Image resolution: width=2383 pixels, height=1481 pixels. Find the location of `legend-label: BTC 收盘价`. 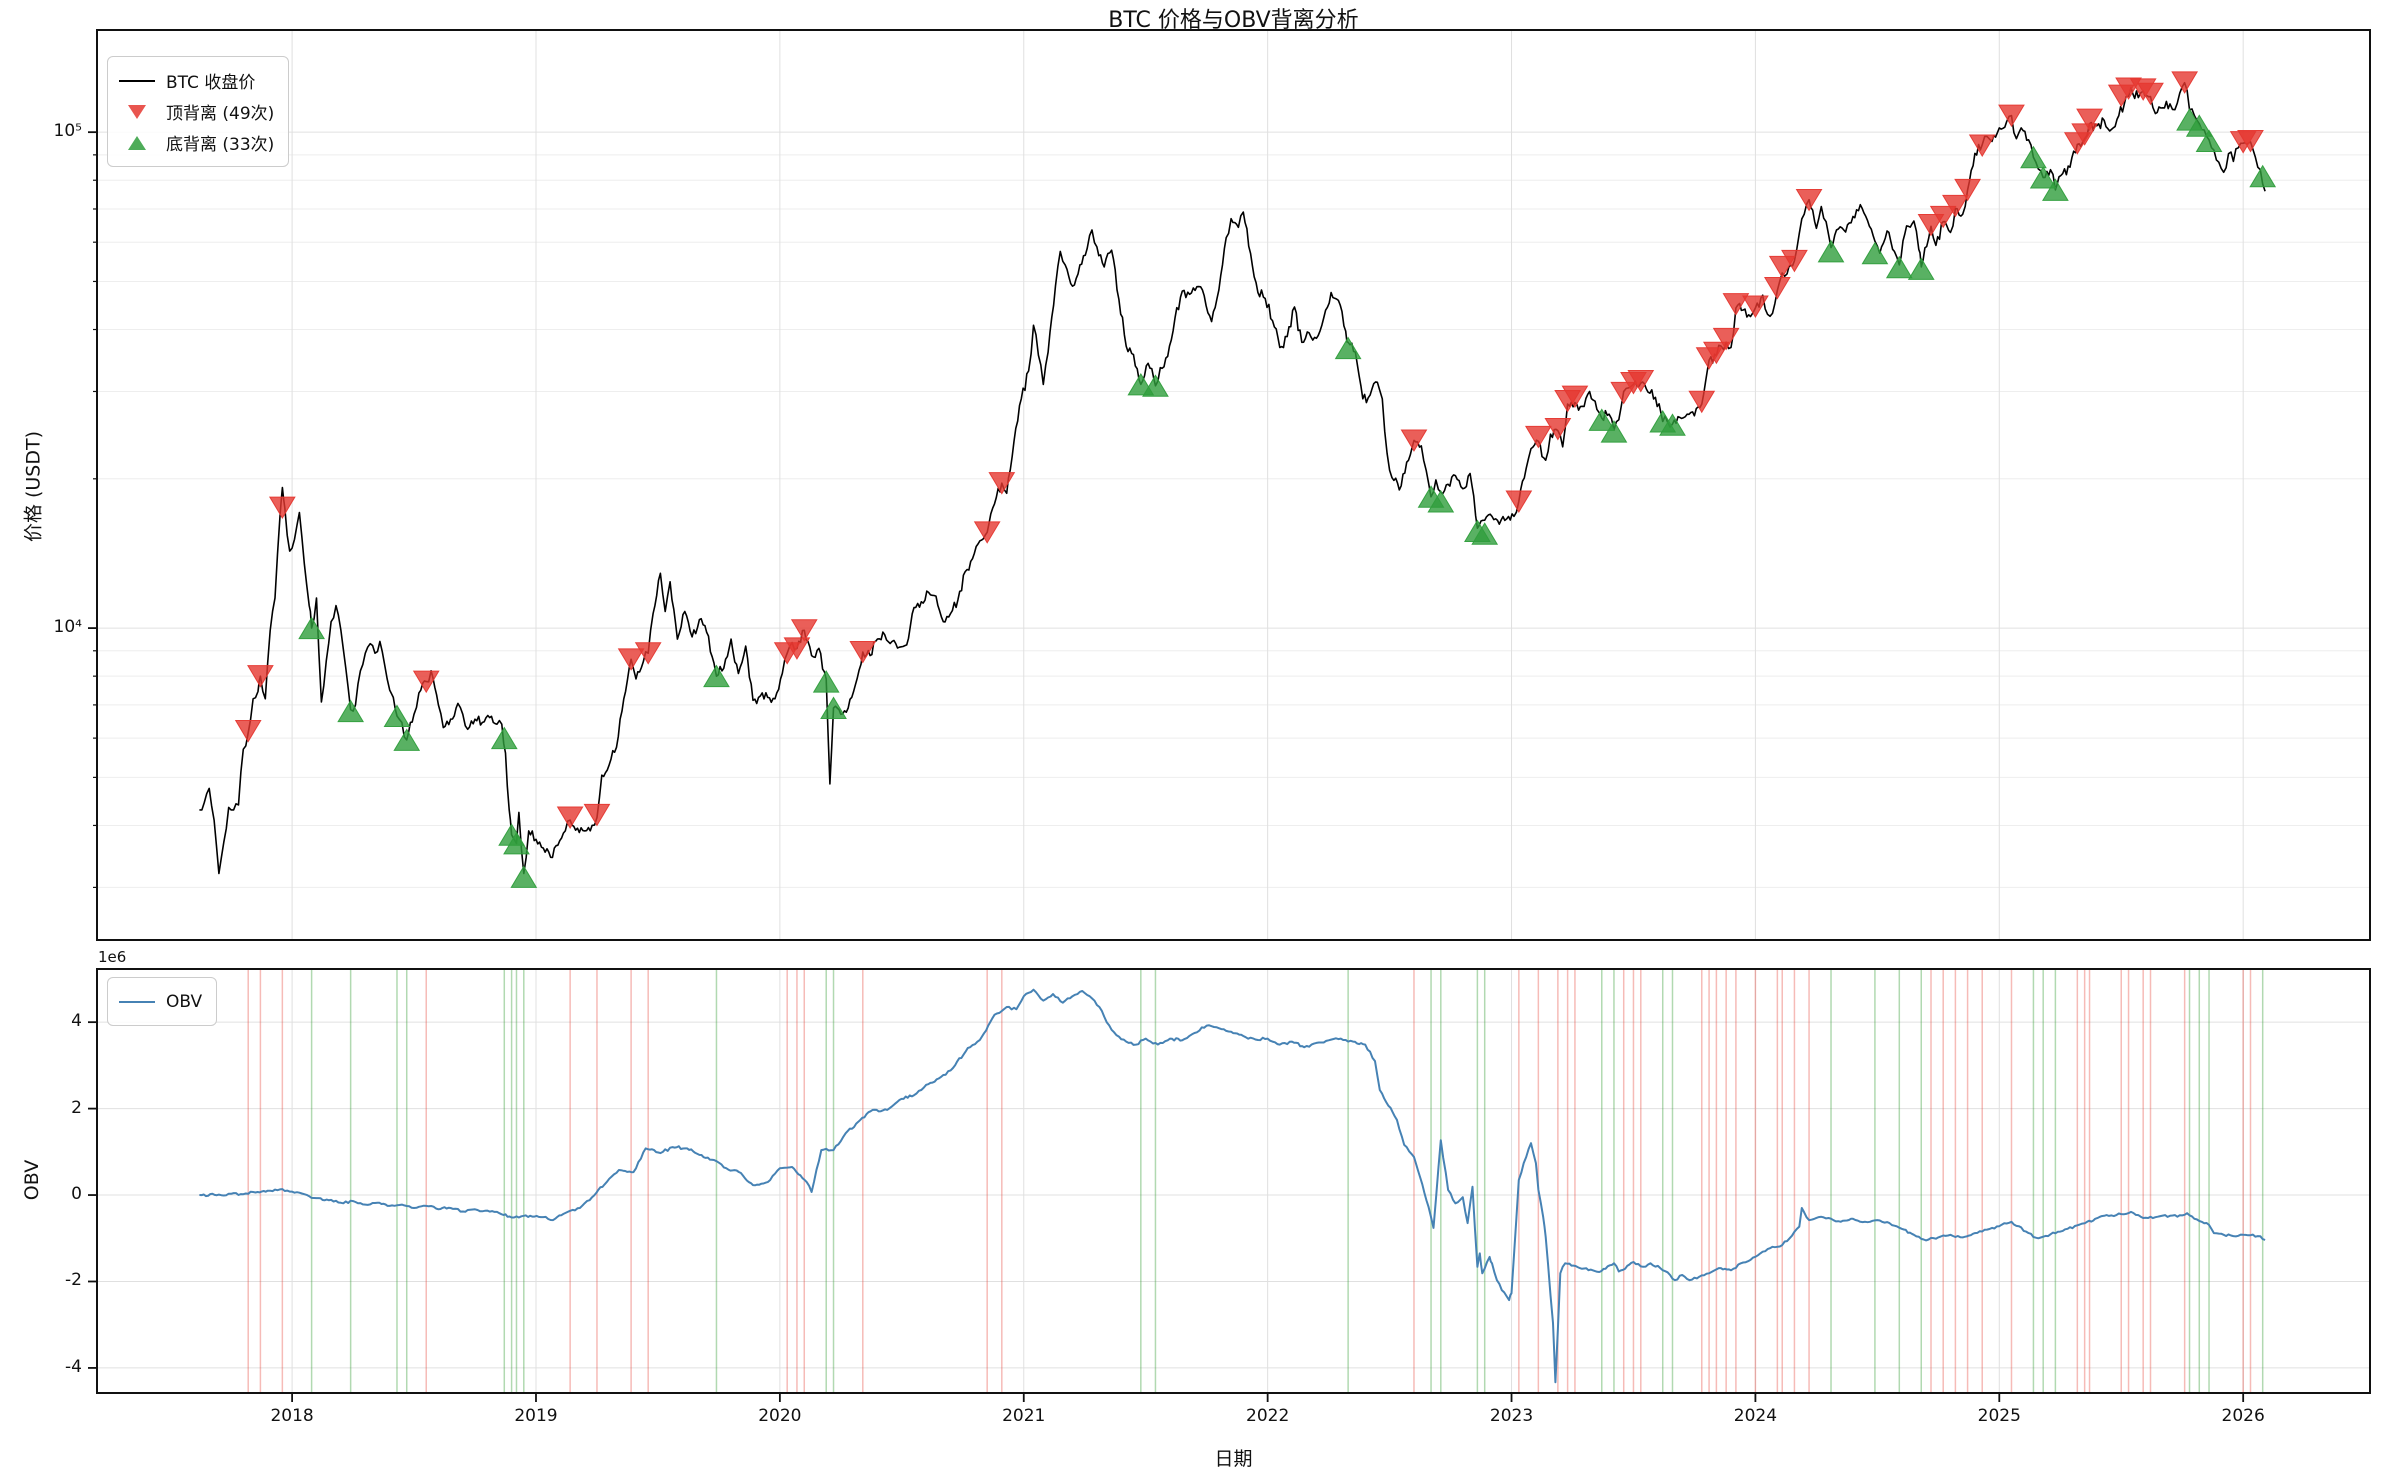

legend-label: BTC 收盘价 is located at coordinates (211, 83).